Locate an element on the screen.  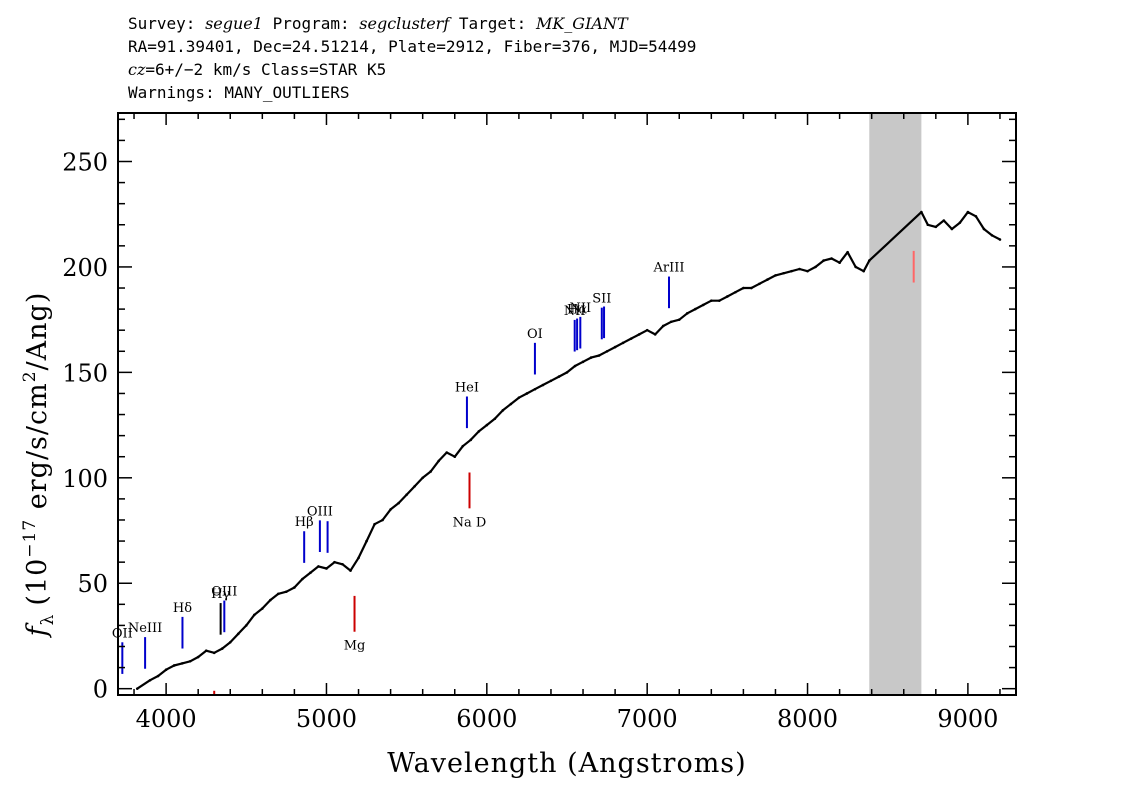
x-tick-label: 8000 is located at coordinates (807, 719).